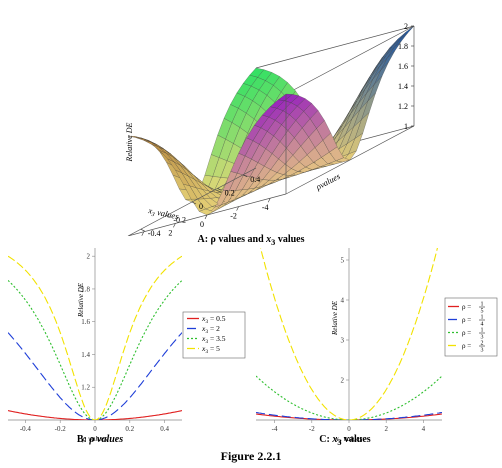 Image resolution: width=502 pixels, height=468 pixels. I want to click on caption-c: C: x3 values, so click(345, 440).